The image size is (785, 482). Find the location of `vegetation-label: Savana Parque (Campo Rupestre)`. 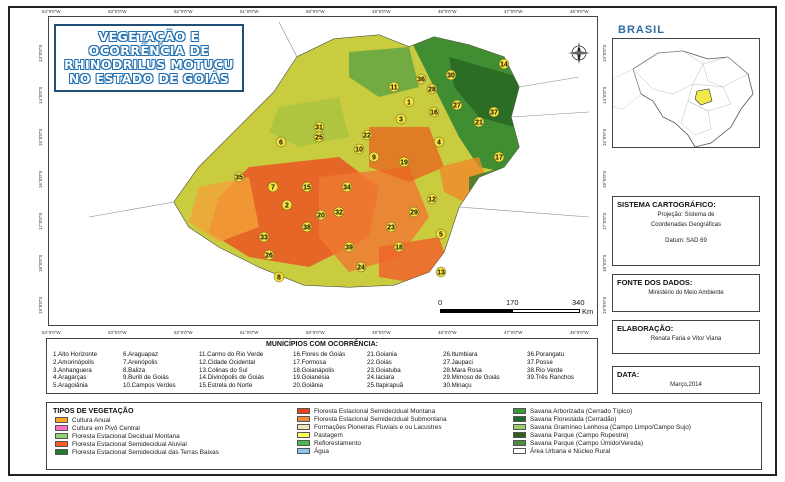

vegetation-label: Savana Parque (Campo Rupestre) is located at coordinates (579, 435).